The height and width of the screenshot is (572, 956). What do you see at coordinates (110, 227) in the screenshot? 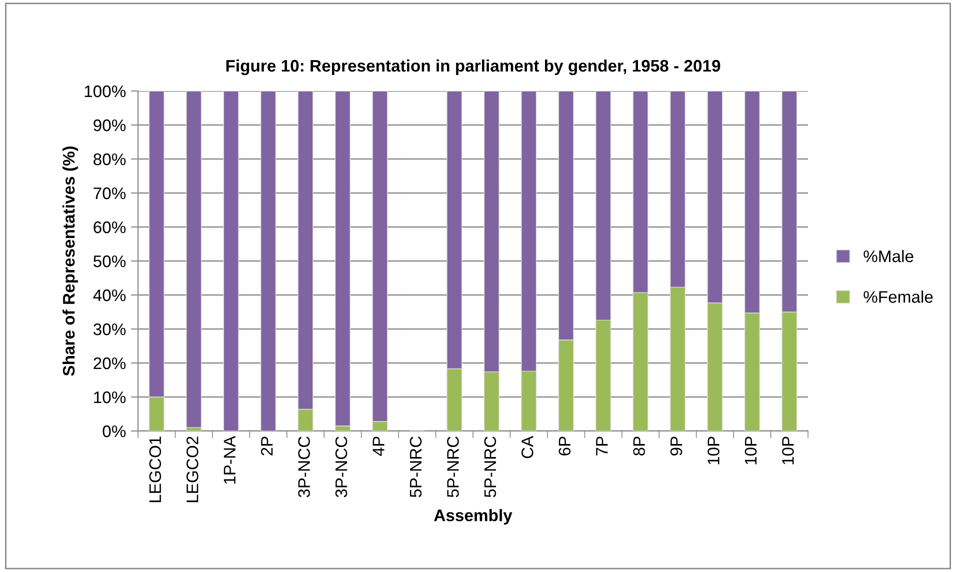
I see `y-tick-label: 60%` at bounding box center [110, 227].